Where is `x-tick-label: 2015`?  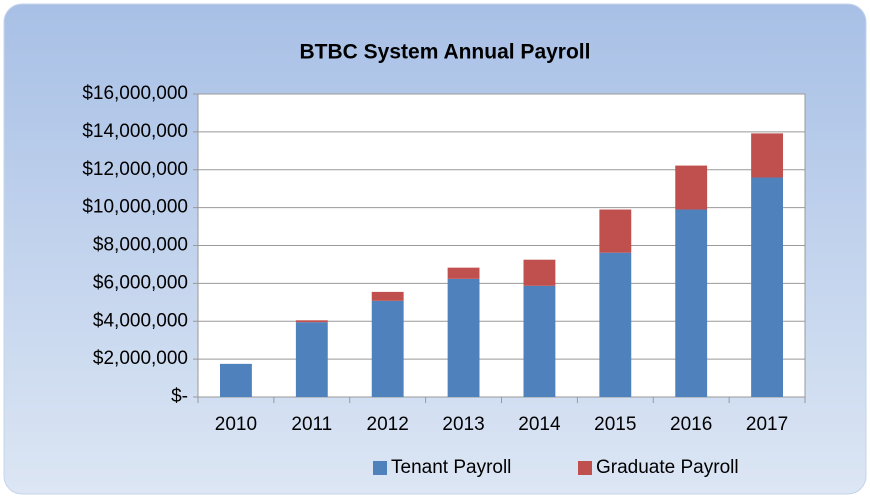 x-tick-label: 2015 is located at coordinates (615, 424).